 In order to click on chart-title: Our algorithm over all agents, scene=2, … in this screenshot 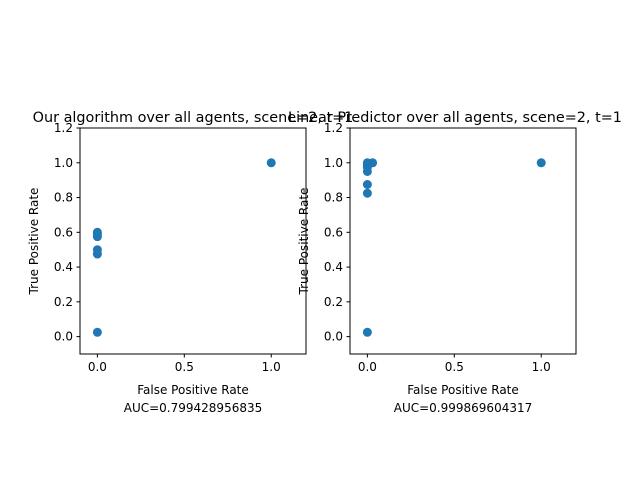, I will do `click(193, 118)`.